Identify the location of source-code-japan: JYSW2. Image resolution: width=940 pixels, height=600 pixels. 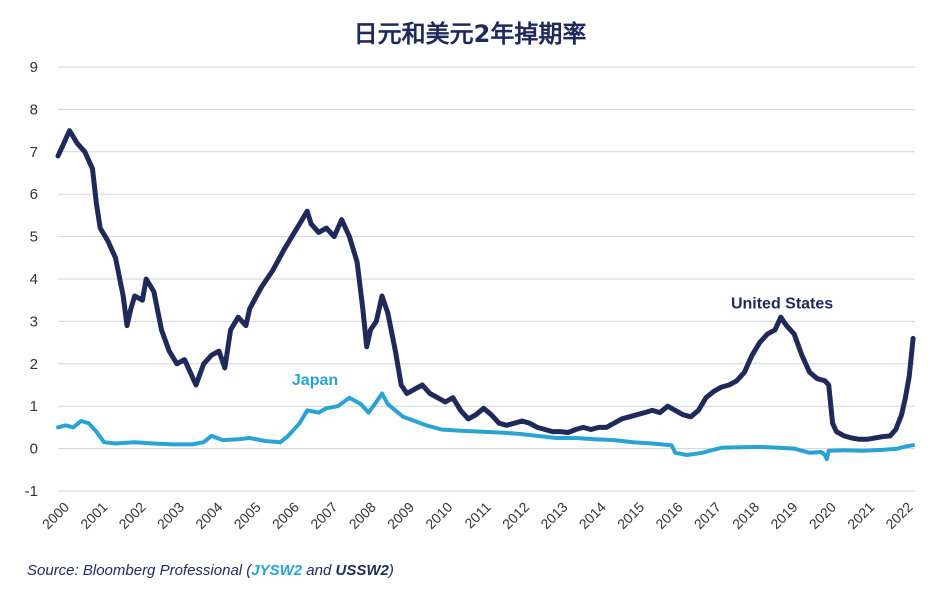
(277, 570).